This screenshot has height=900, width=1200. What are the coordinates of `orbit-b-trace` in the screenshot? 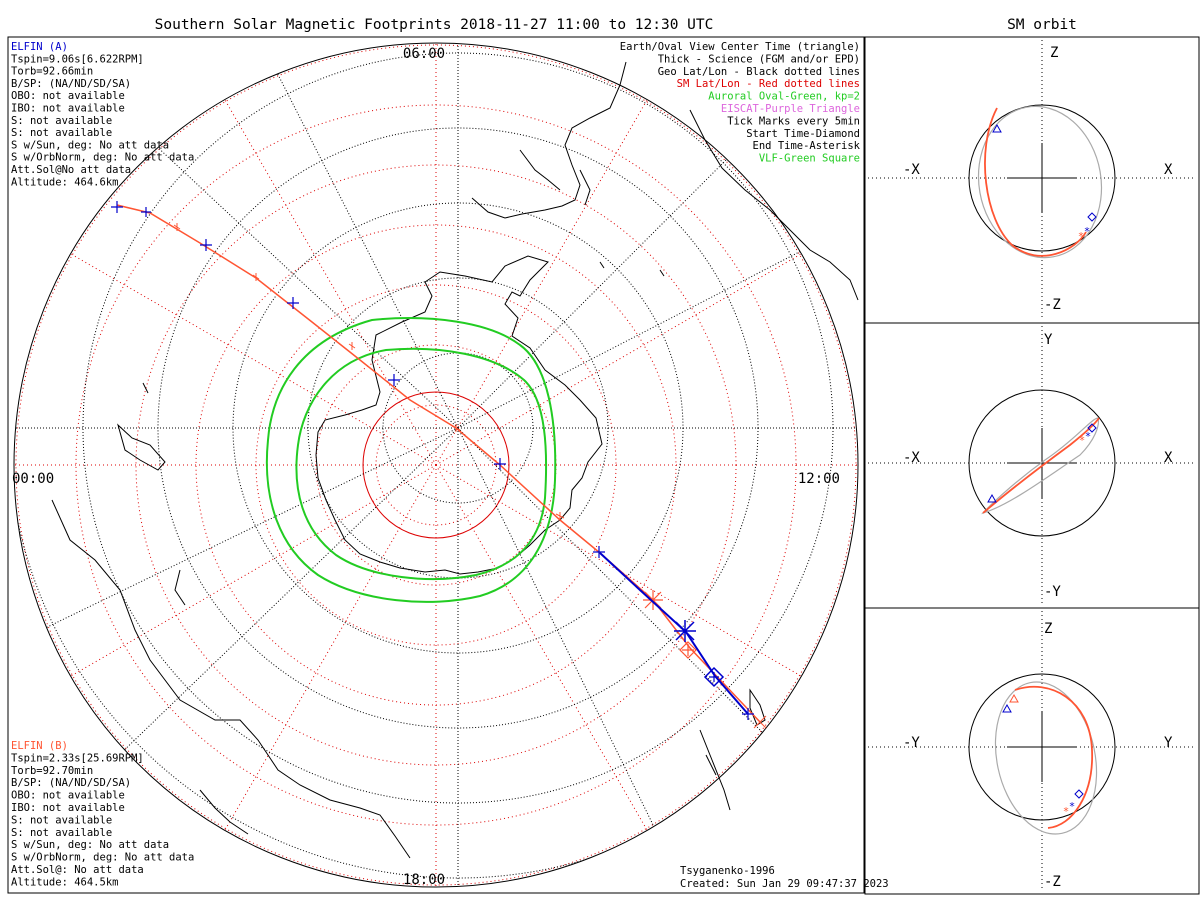 It's located at (1041, 465).